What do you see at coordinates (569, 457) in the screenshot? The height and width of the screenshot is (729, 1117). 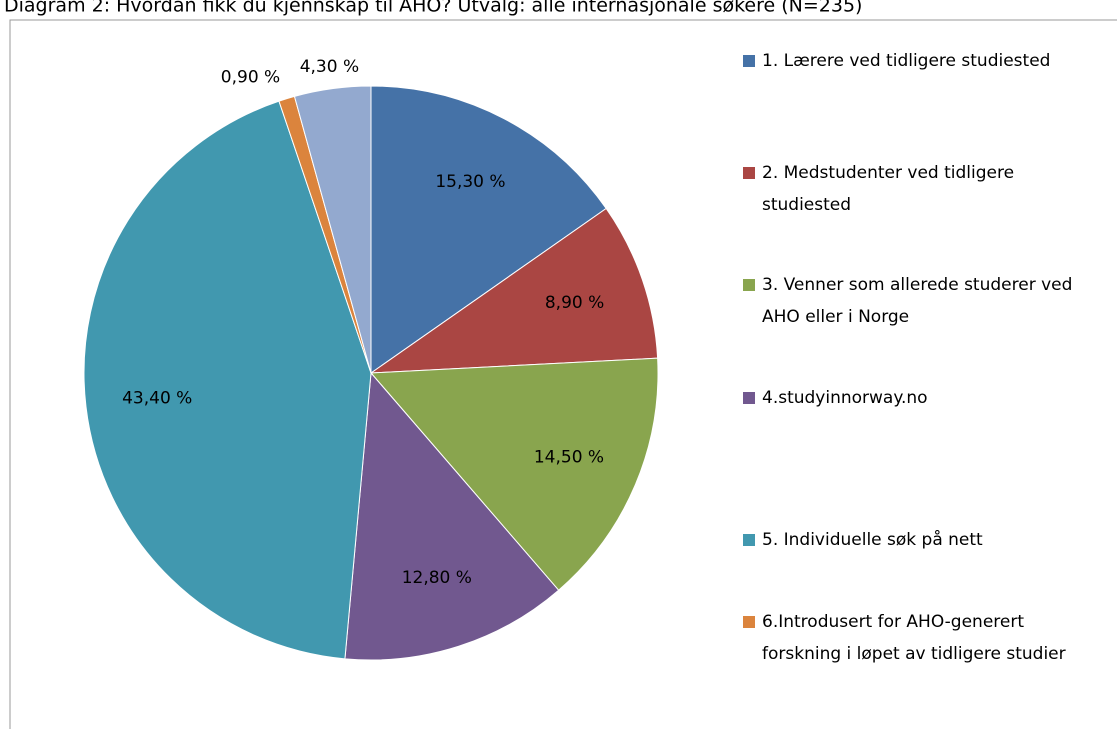 I see `data-label: 14,50 %` at bounding box center [569, 457].